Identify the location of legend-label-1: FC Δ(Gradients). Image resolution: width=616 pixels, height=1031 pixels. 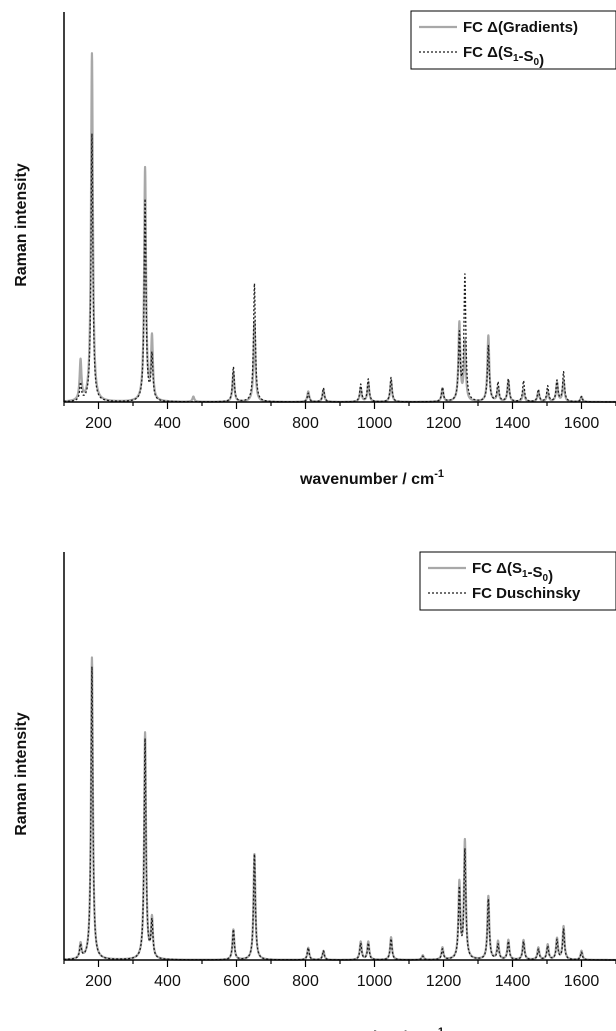
(520, 27).